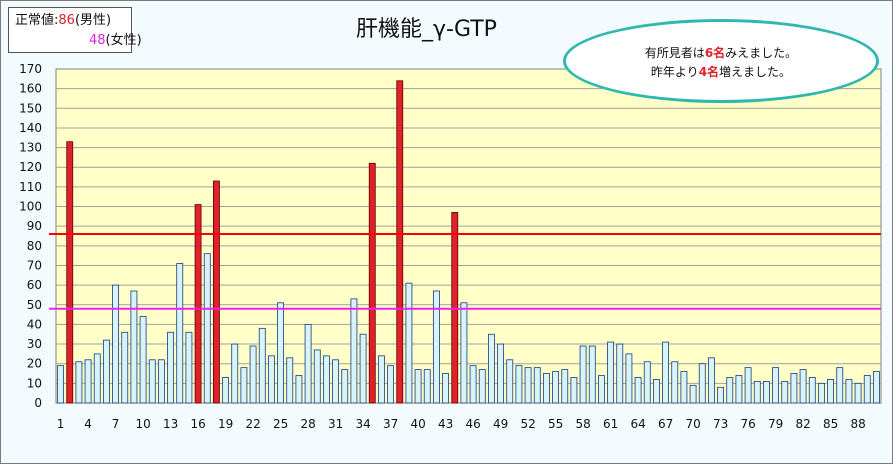 This screenshot has width=893, height=465. I want to click on legend-male-row: 正常値:86(男性), so click(63, 20).